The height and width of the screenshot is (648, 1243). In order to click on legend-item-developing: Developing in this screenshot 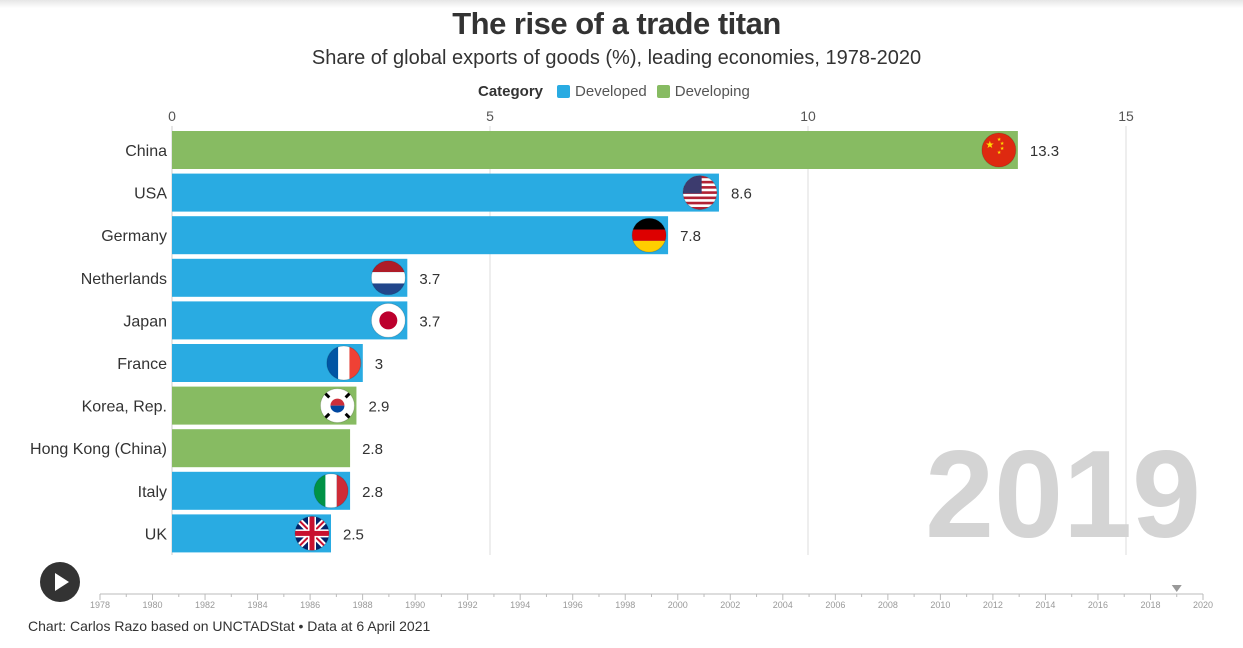, I will do `click(703, 91)`.